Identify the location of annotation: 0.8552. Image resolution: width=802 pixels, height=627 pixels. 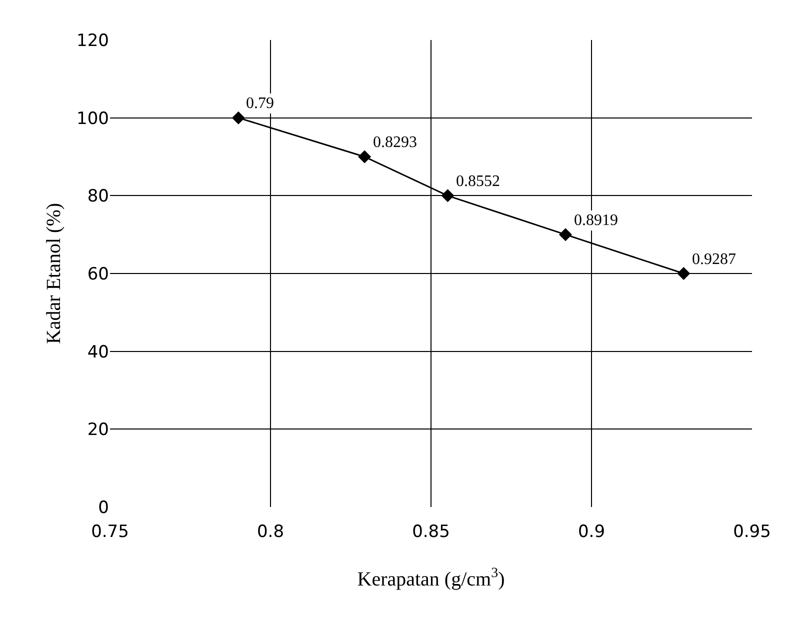
(478, 181).